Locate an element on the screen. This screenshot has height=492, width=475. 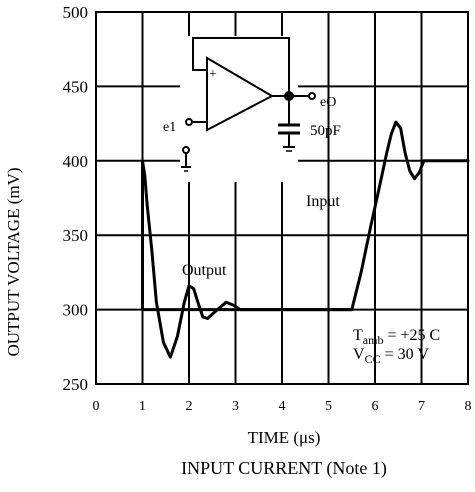
x-tick-label: 2 is located at coordinates (189, 406).